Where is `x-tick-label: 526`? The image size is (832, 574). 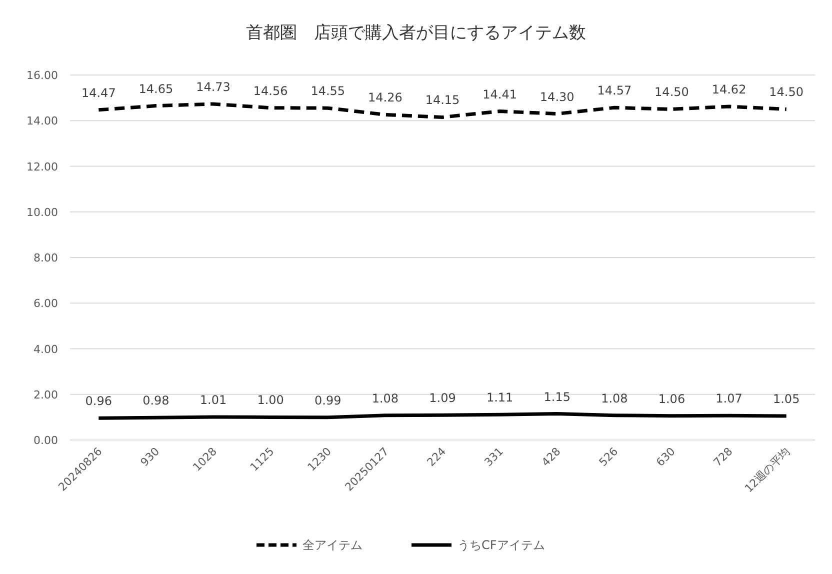
x-tick-label: 526 is located at coordinates (608, 456).